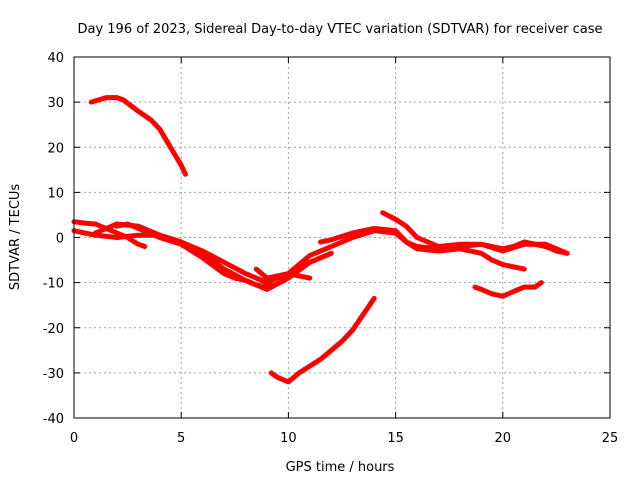 The height and width of the screenshot is (480, 640). Describe the element at coordinates (395, 438) in the screenshot. I see `x-tick-label: 15` at that location.